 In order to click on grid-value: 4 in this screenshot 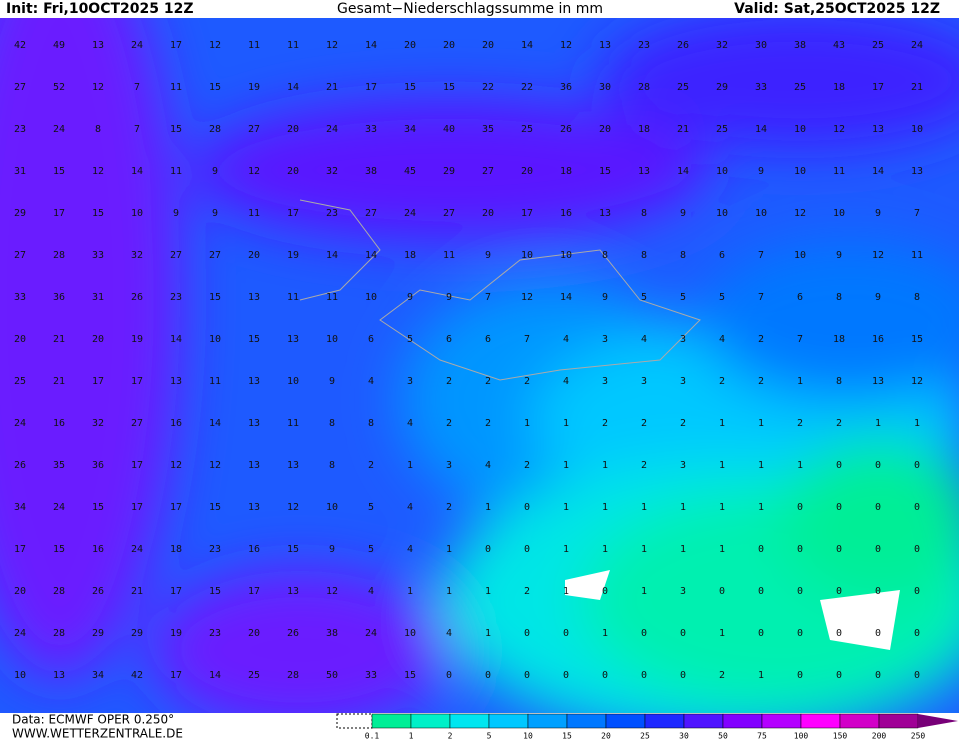, I will do `click(722, 339)`.